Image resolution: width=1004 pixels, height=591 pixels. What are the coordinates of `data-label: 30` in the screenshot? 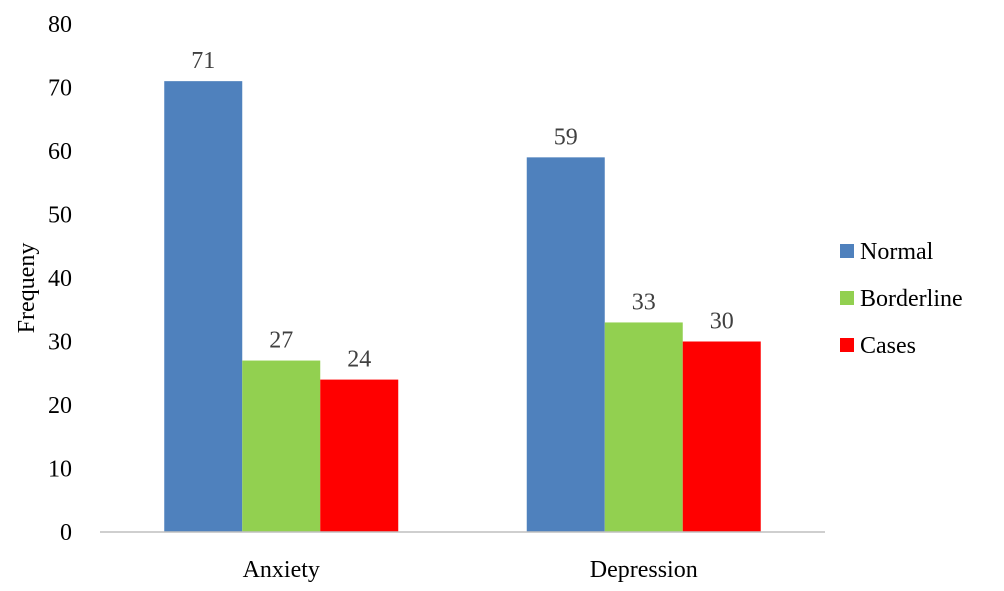 It's located at (722, 322).